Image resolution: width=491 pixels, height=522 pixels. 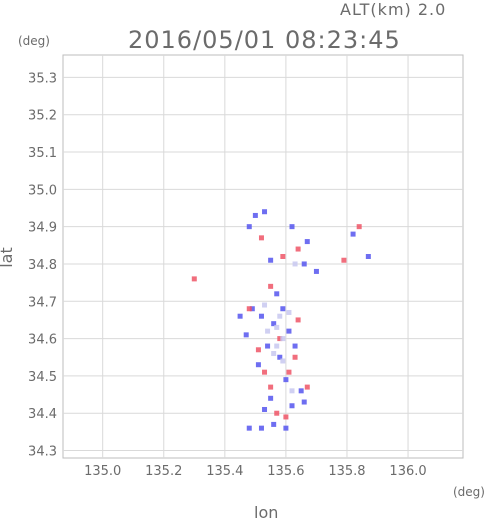 What do you see at coordinates (42, 153) in the screenshot?
I see `y-tick-label: 35.1` at bounding box center [42, 153].